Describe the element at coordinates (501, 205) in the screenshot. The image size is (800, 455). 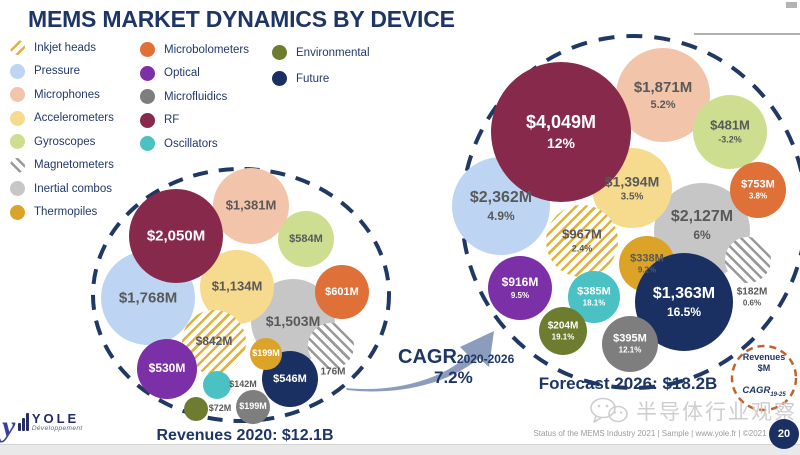
I see `bubble-label-forecast-2026-pressure: $2,362M 4.9%` at that location.